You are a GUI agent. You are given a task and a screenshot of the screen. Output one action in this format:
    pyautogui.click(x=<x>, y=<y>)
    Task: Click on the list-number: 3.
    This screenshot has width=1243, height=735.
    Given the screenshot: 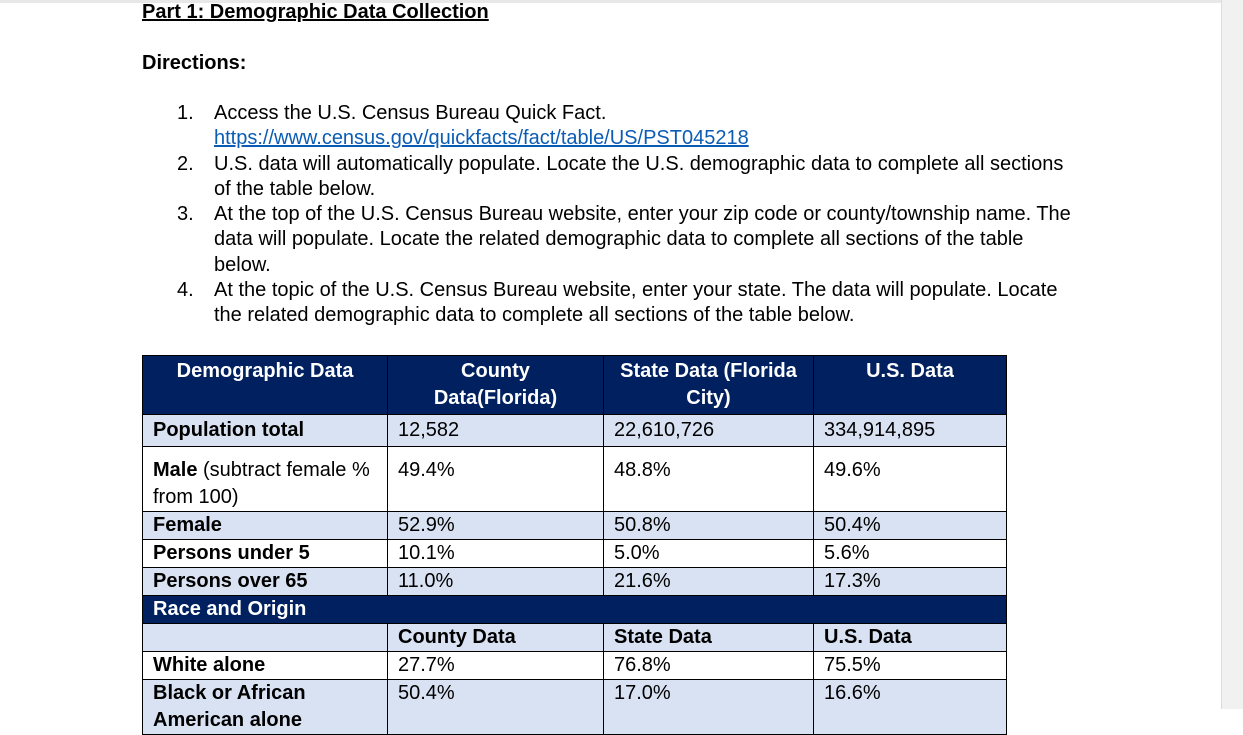 What is the action you would take?
    pyautogui.click(x=185, y=214)
    